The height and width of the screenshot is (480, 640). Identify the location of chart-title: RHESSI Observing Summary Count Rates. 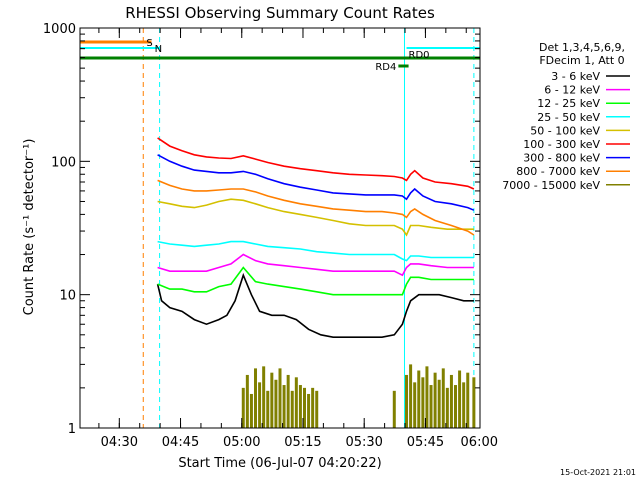
(280, 13).